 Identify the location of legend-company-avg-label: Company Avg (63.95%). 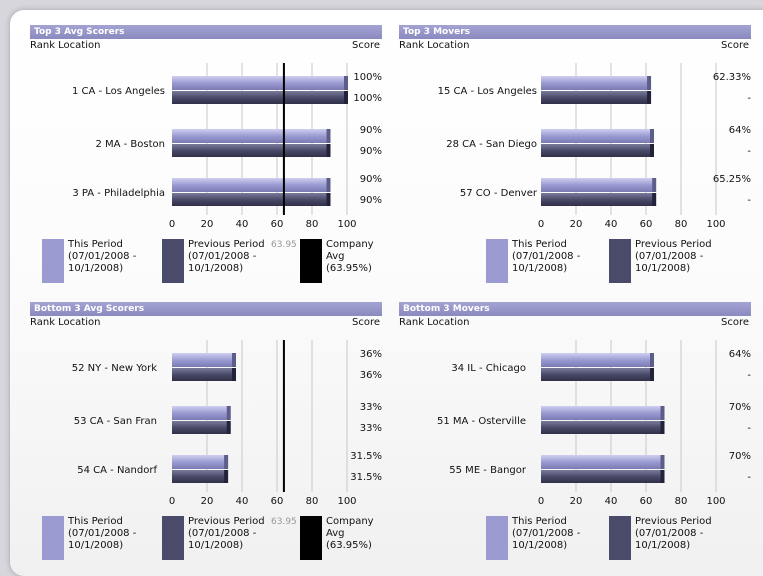
(350, 533).